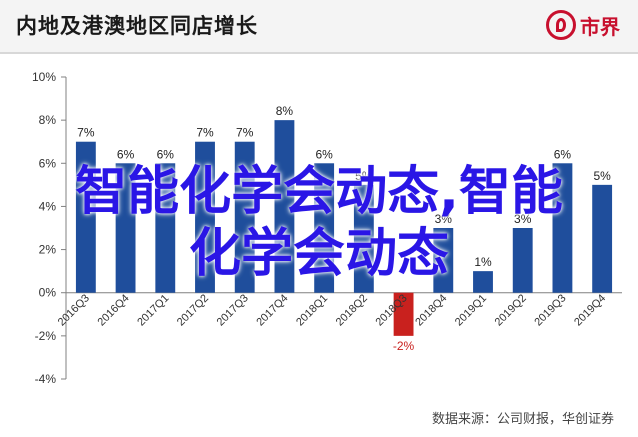 The image size is (638, 437). Describe the element at coordinates (511, 310) in the screenshot. I see `x-tick-label: 2019Q2` at that location.